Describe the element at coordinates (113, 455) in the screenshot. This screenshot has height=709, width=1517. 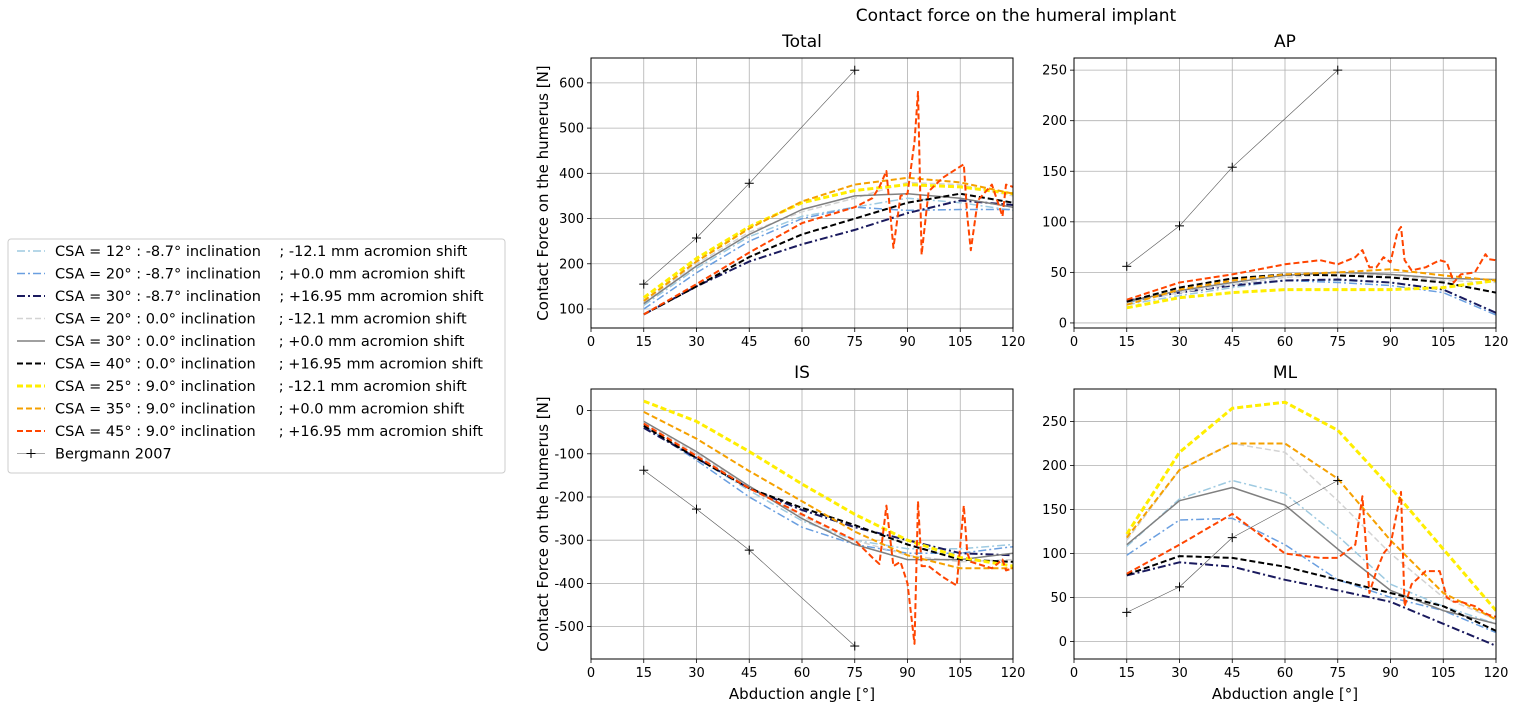
I see `legend-label: Bergmann 2007` at that location.